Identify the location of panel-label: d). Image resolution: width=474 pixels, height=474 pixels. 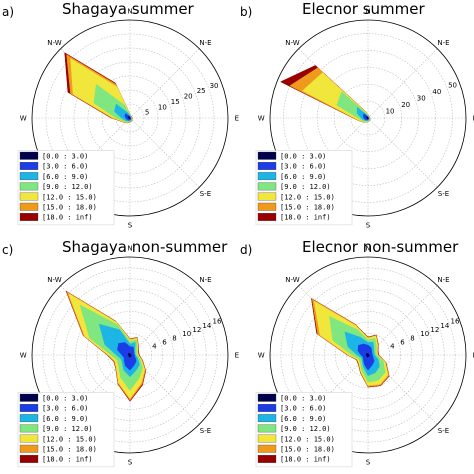
(246, 250).